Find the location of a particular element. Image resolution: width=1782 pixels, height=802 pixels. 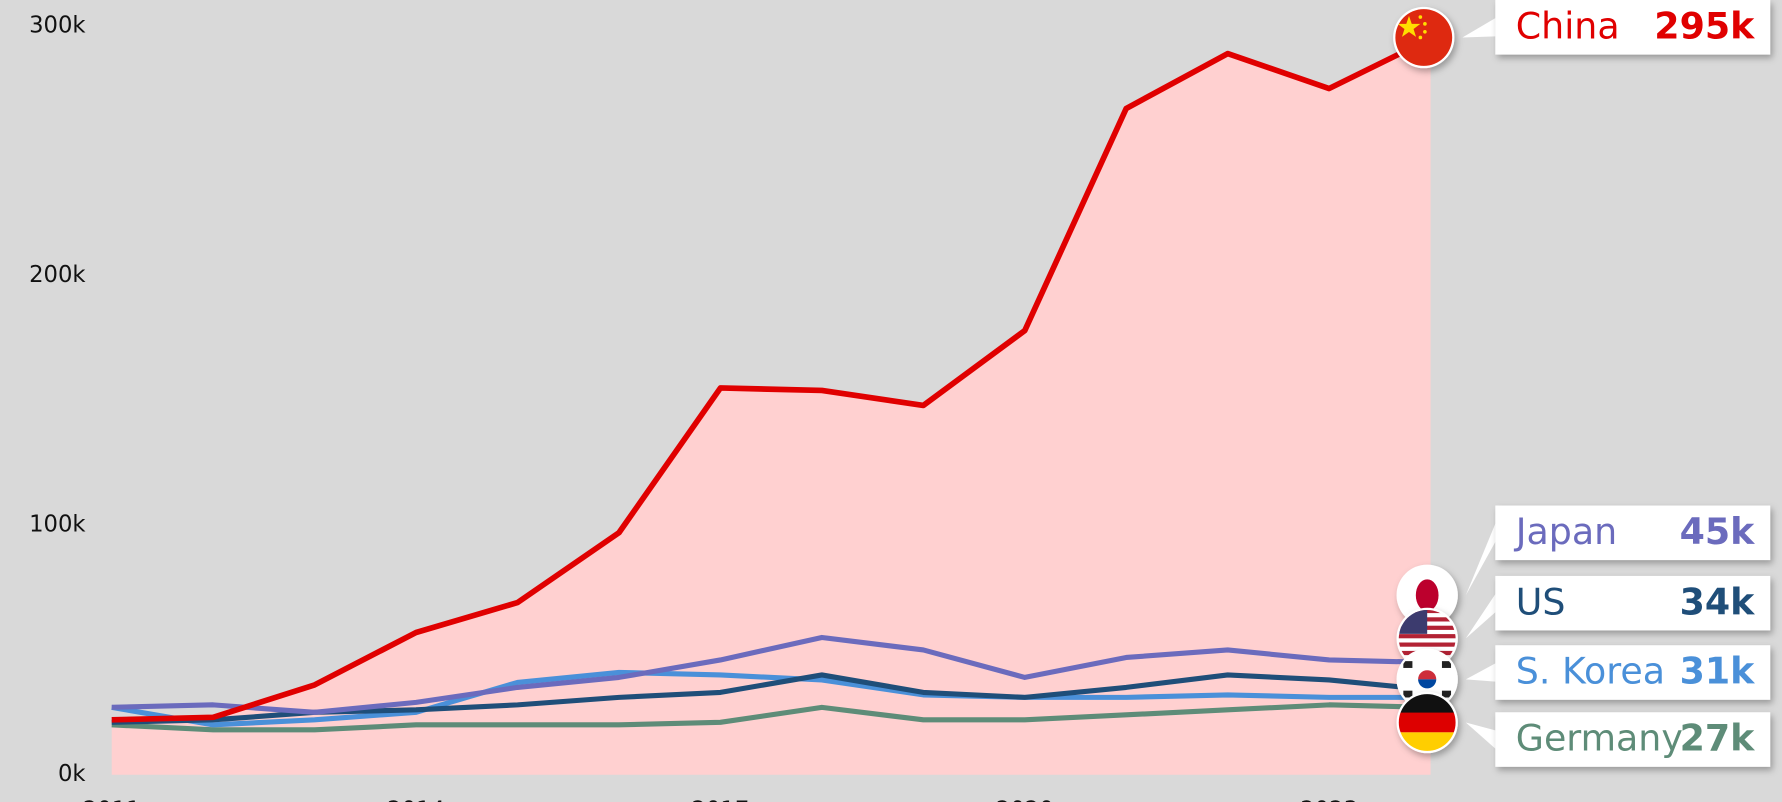

value-label: 45k is located at coordinates (1718, 531).